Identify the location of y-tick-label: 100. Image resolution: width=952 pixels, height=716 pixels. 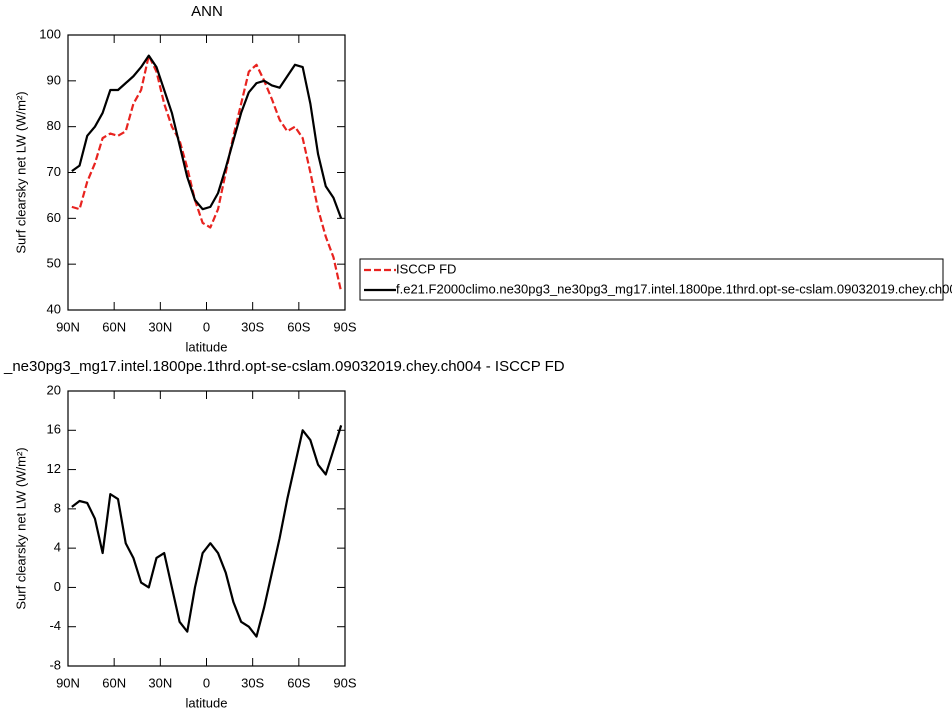
(50, 33).